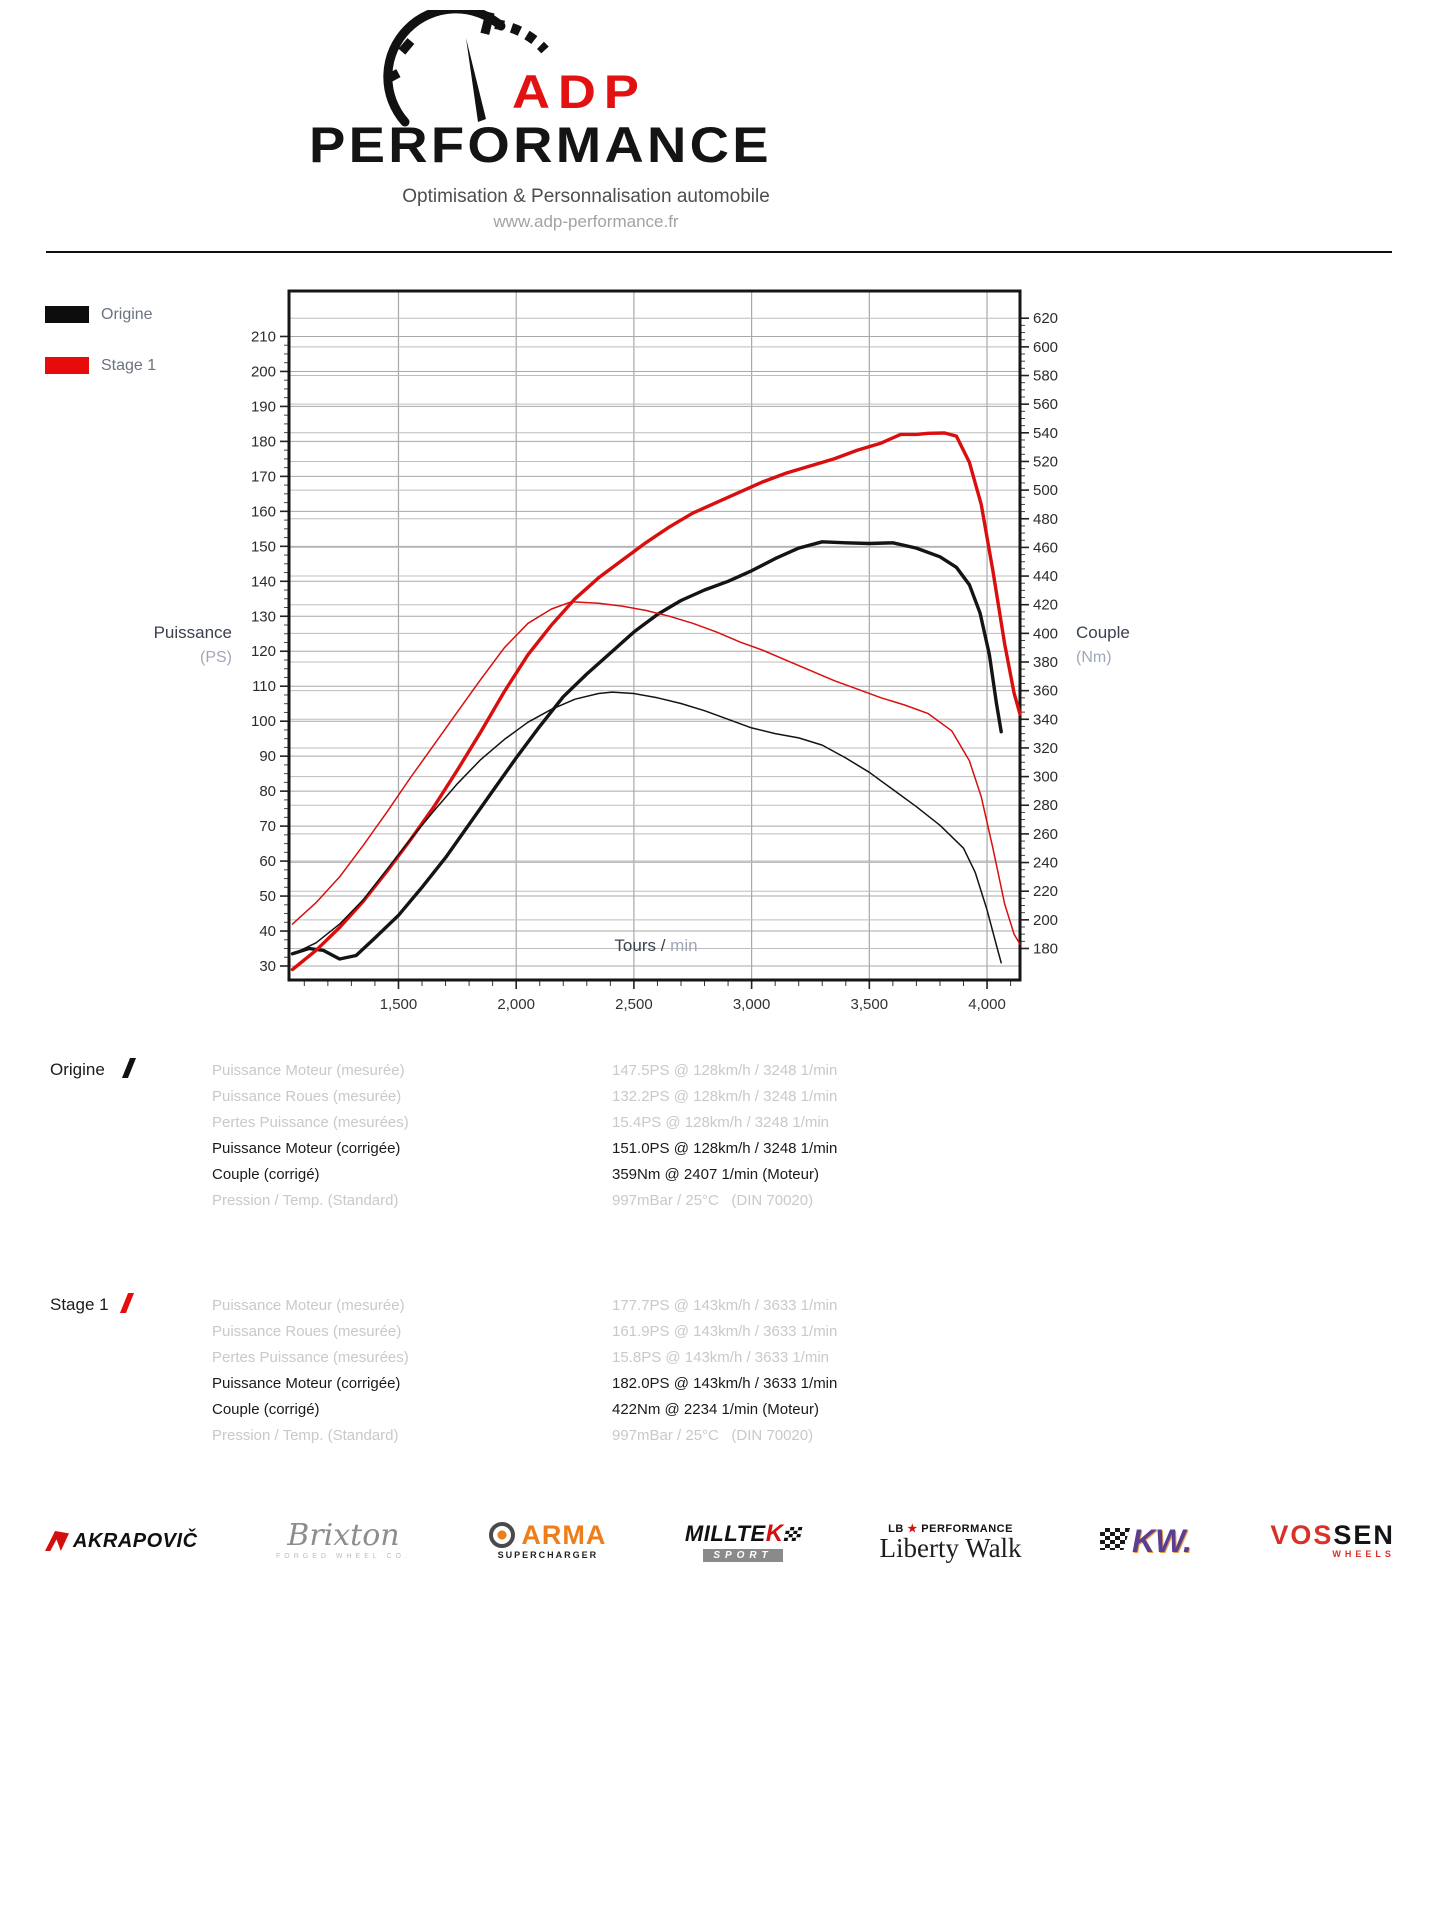 The image size is (1440, 1920). What do you see at coordinates (1103, 632) in the screenshot?
I see `svg-text: Couple` at bounding box center [1103, 632].